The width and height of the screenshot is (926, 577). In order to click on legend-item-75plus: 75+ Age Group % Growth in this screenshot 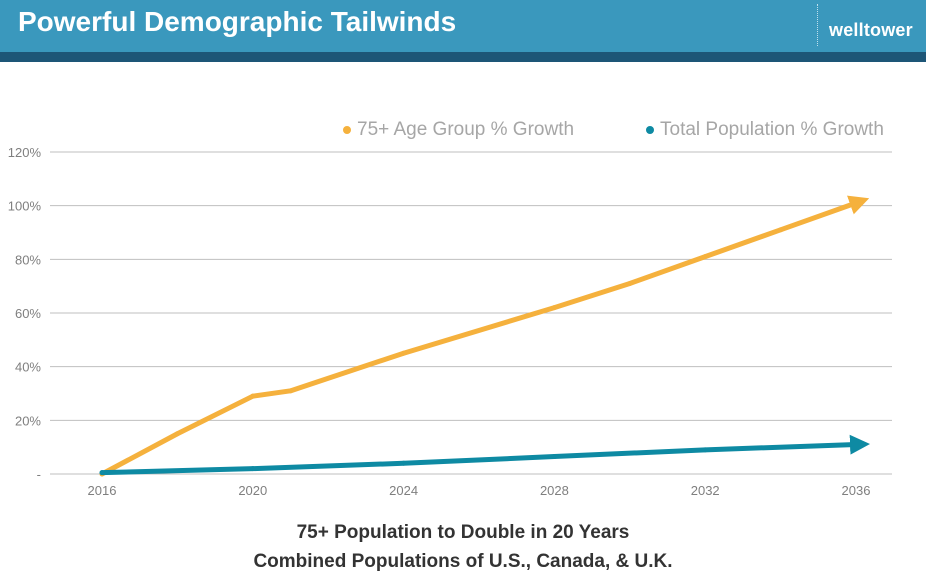, I will do `click(458, 130)`.